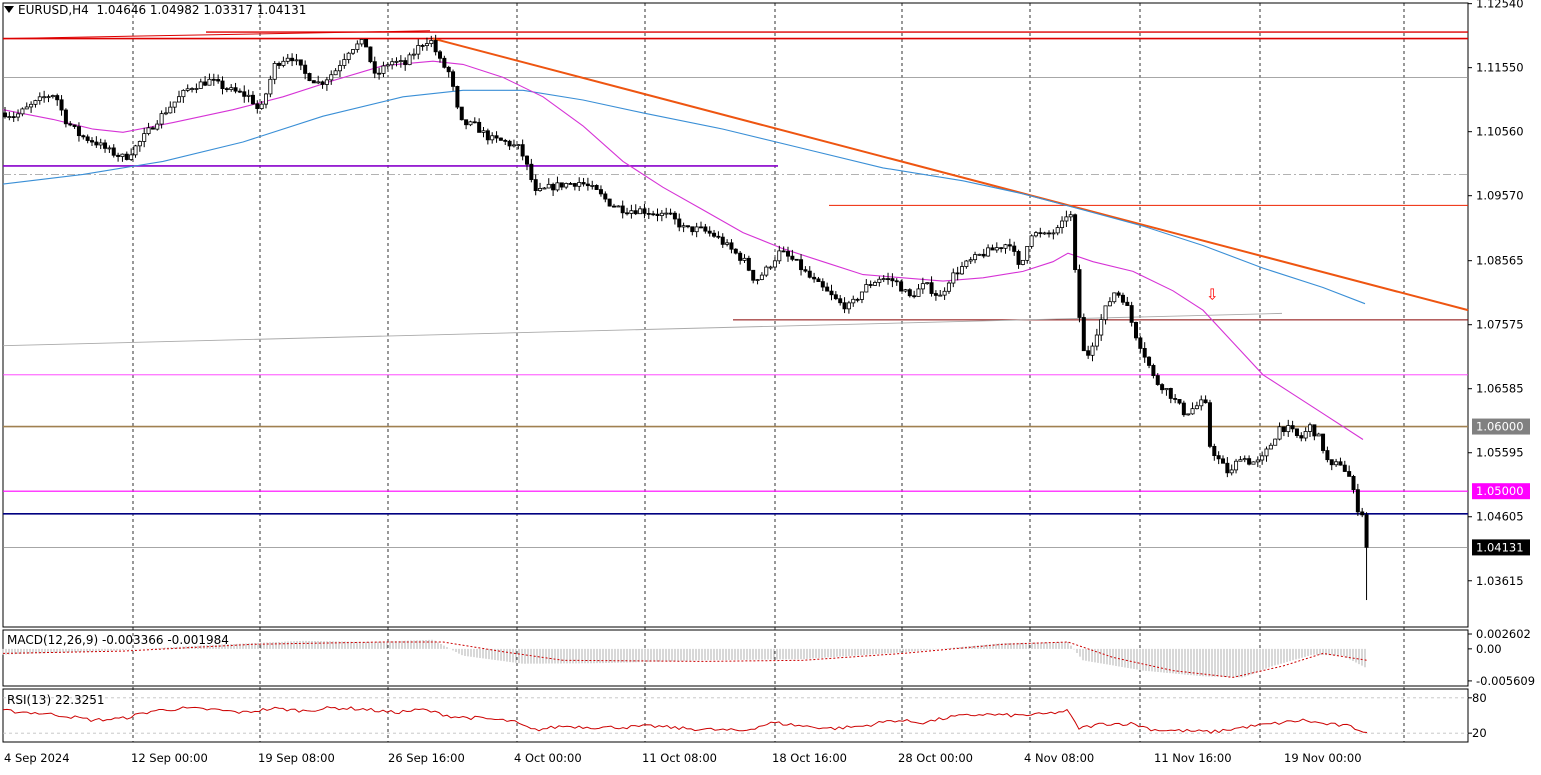  What do you see at coordinates (9, 9) in the screenshot?
I see `collapse-triangle-icon` at bounding box center [9, 9].